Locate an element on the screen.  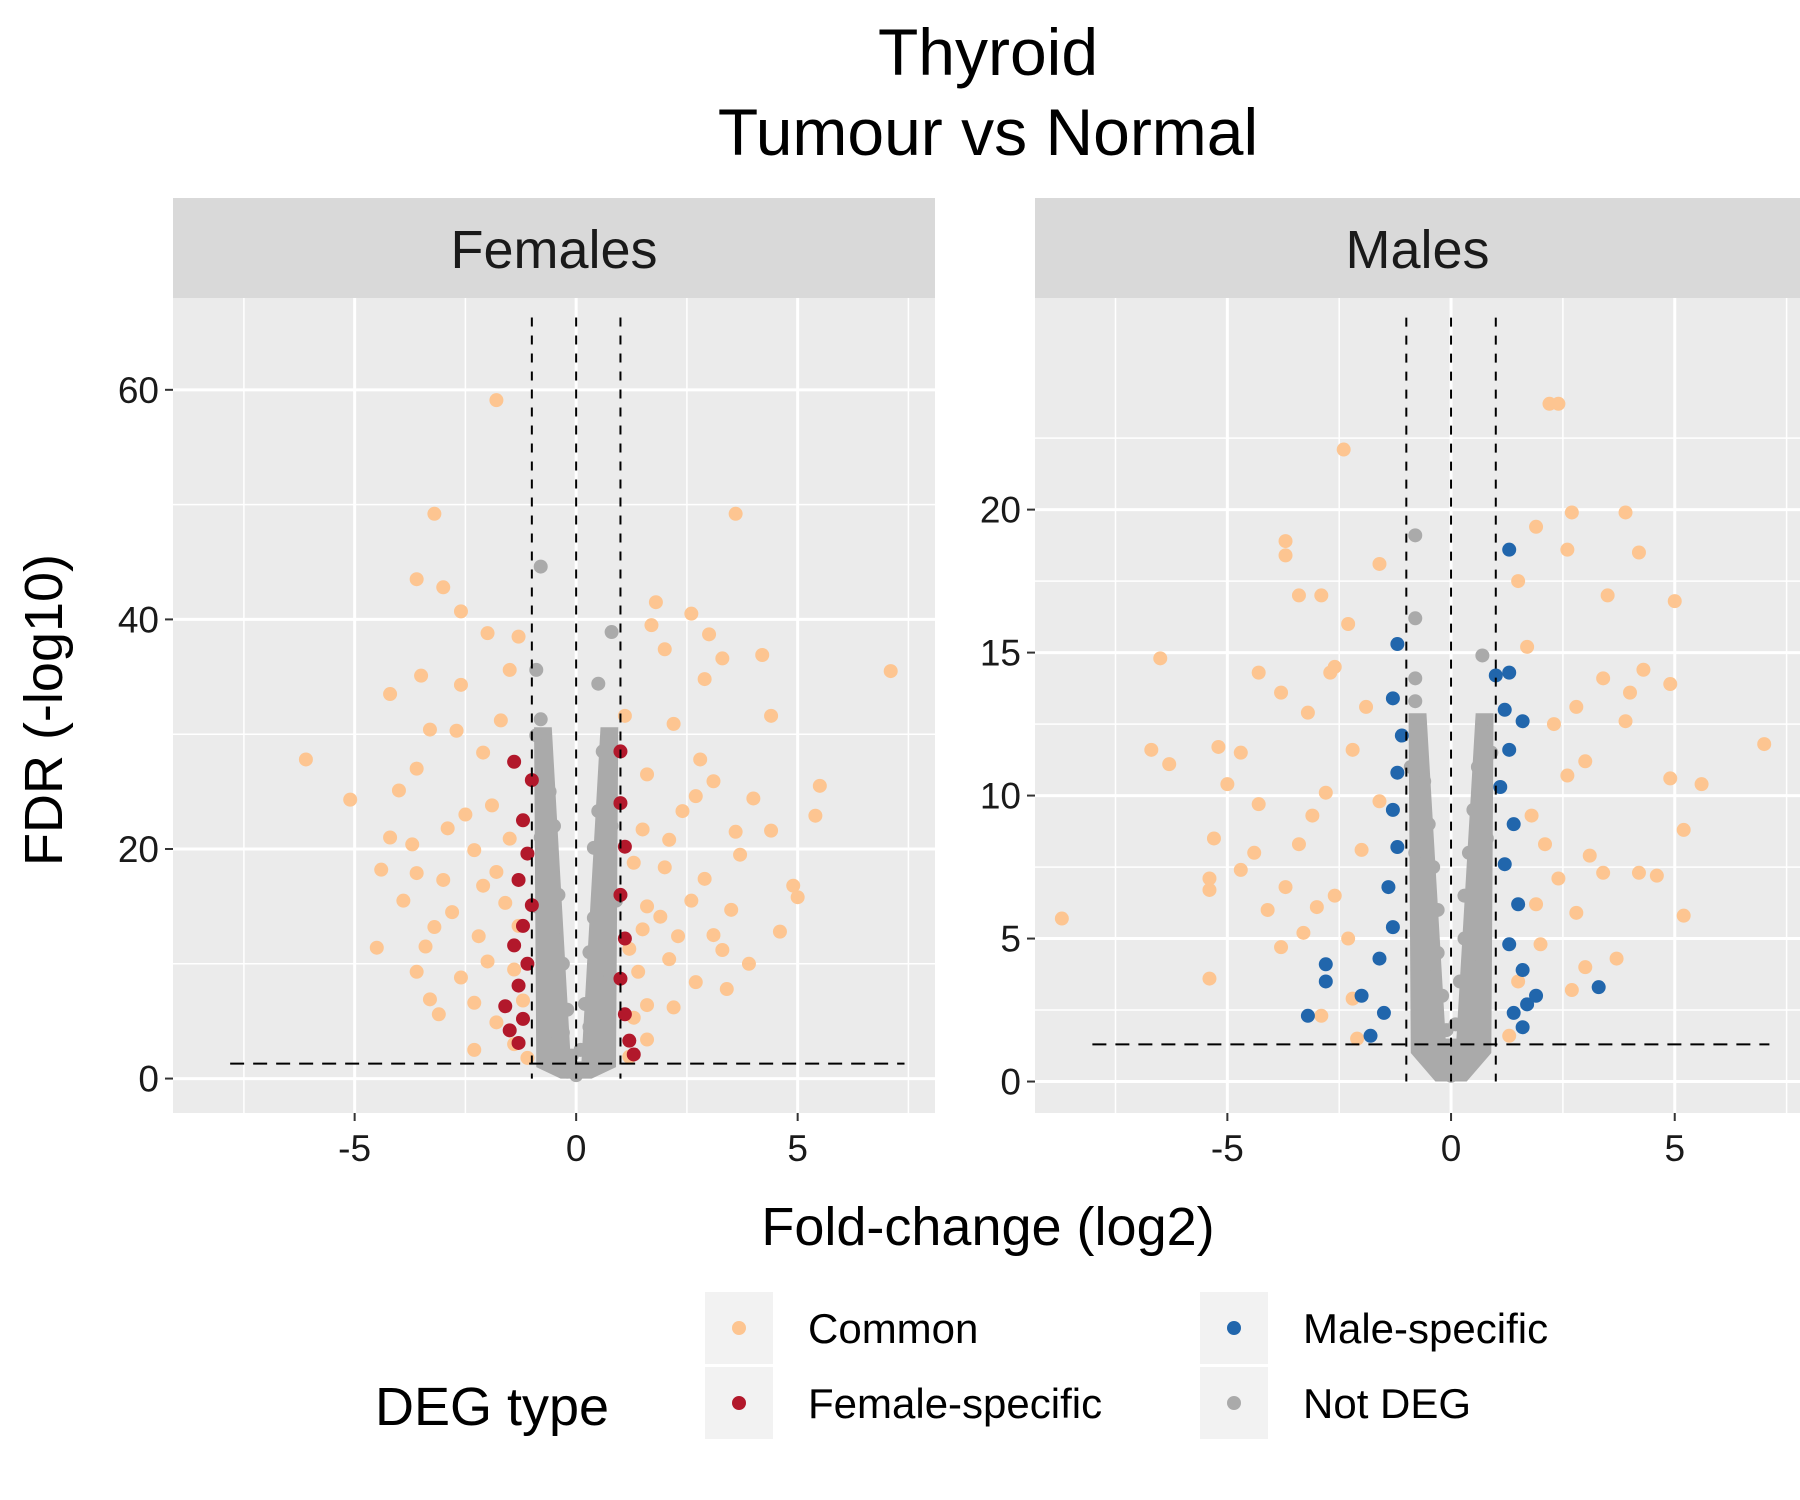
y-tick-label: 15 is located at coordinates (1000, 653).